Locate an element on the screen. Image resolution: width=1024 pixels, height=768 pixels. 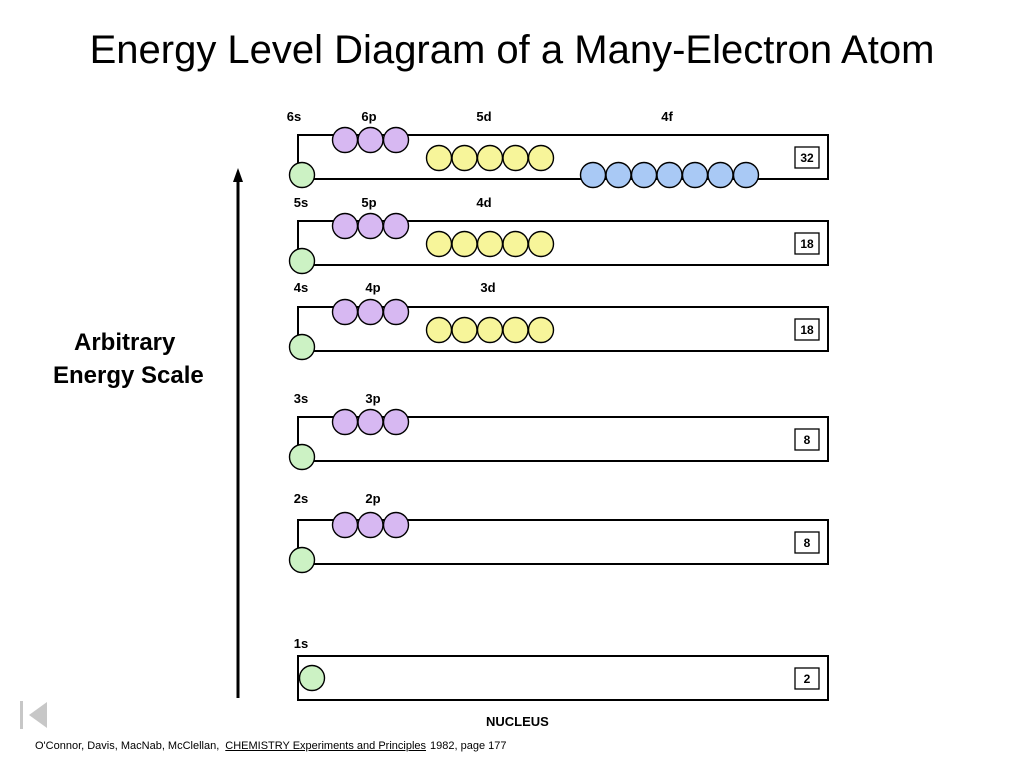
energy-level-1: 2 1s is located at coordinates (561, 668).